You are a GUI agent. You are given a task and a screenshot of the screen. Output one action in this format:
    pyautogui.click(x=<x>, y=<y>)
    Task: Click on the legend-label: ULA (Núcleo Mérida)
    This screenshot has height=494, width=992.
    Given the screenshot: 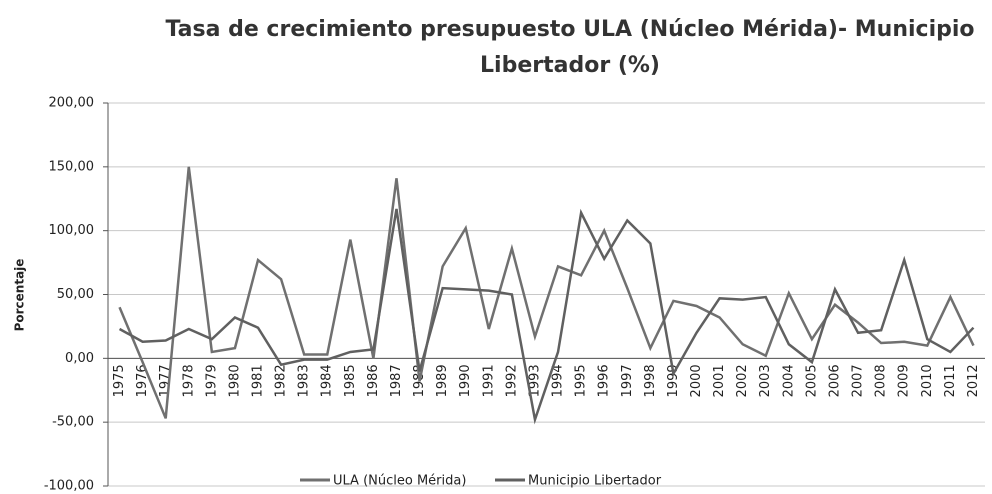 What is the action you would take?
    pyautogui.click(x=399, y=481)
    